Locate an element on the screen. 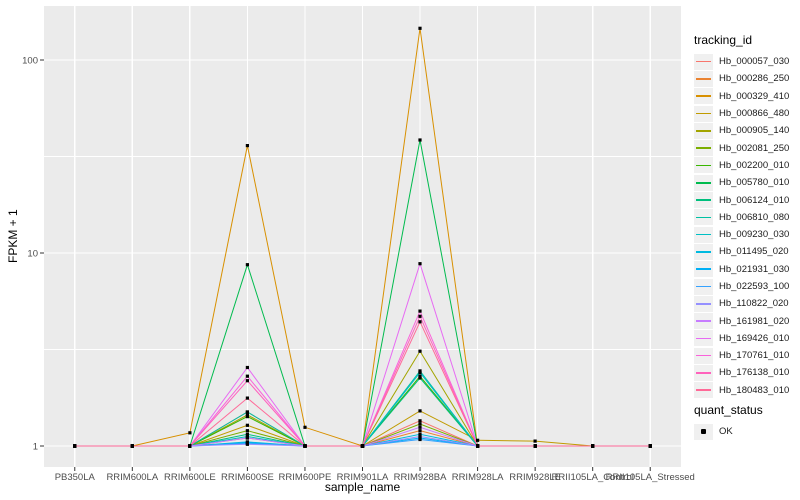 The width and height of the screenshot is (800, 500). legend-entry-label: Hb_180483_010 is located at coordinates (754, 390).